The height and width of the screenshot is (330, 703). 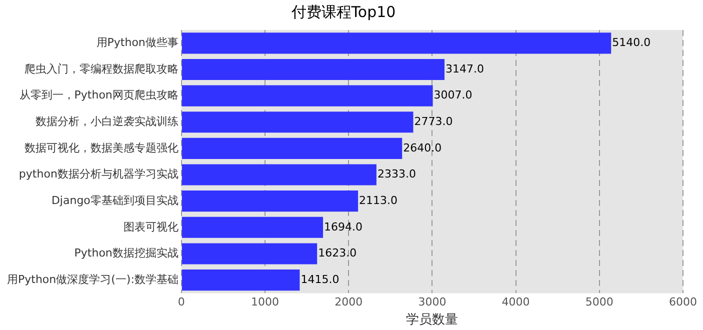 What do you see at coordinates (101, 69) in the screenshot?
I see `y-tick-label: 爬虫入门，零编程数据爬取攻略` at bounding box center [101, 69].